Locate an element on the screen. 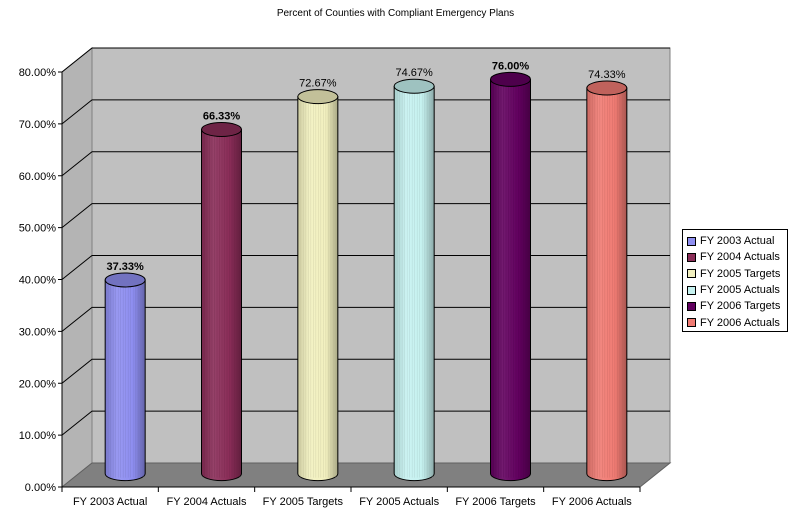 The height and width of the screenshot is (512, 791). x-tick-label: FY 2004 Actuals is located at coordinates (207, 502).